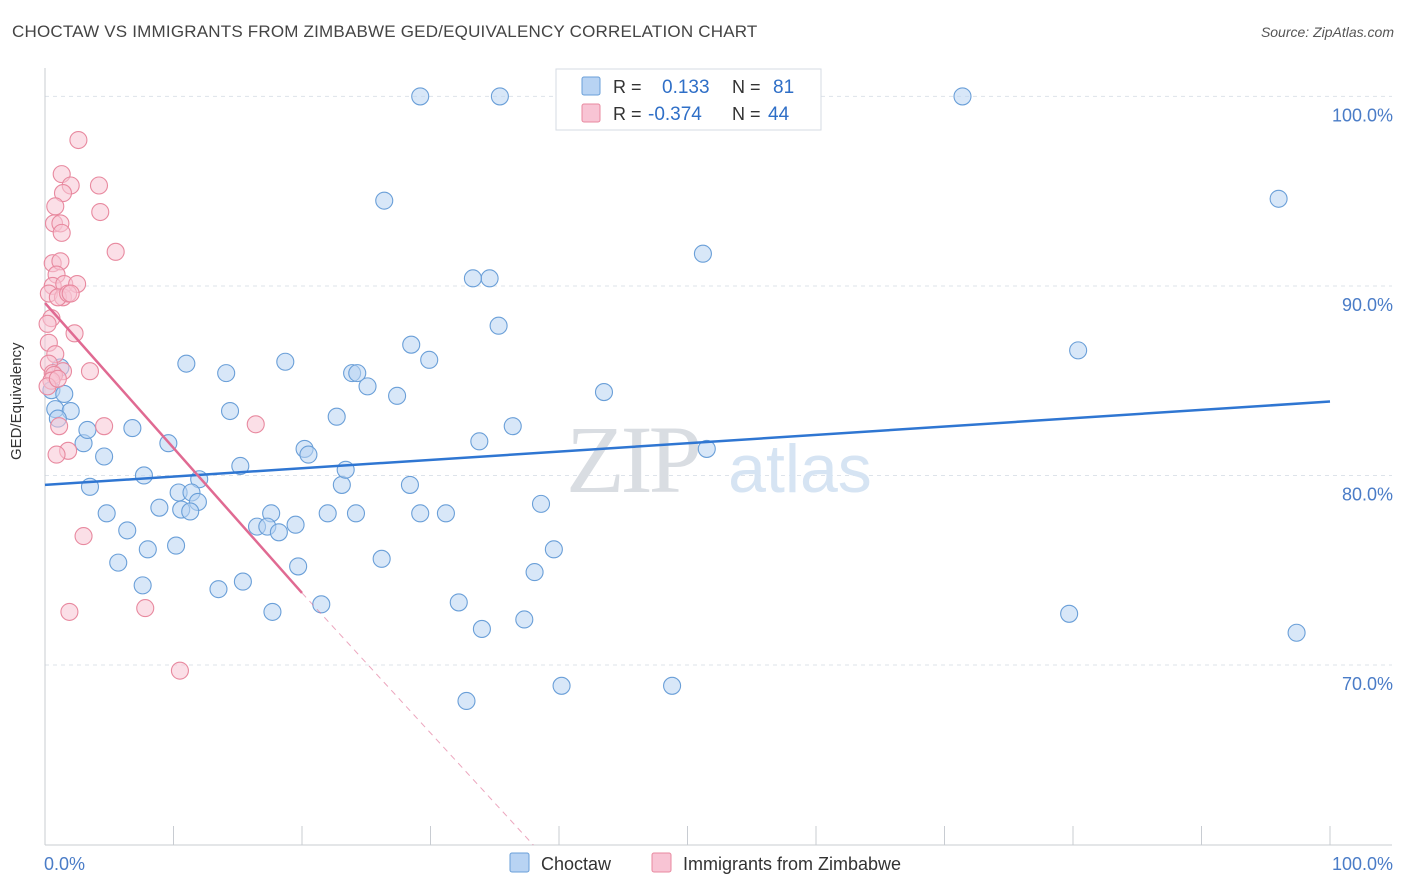  What do you see at coordinates (632, 459) in the screenshot?
I see `watermark-zip: ZIP` at bounding box center [632, 459].